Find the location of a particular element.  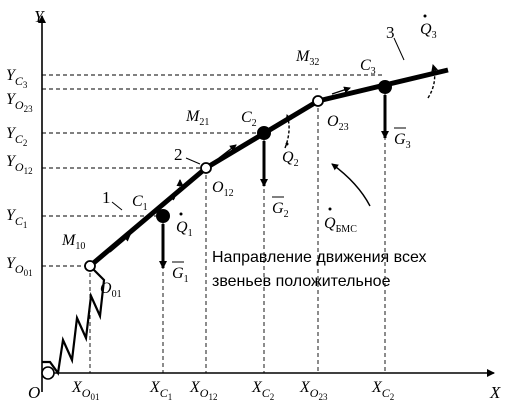

center-c2 is located at coordinates (264, 133).